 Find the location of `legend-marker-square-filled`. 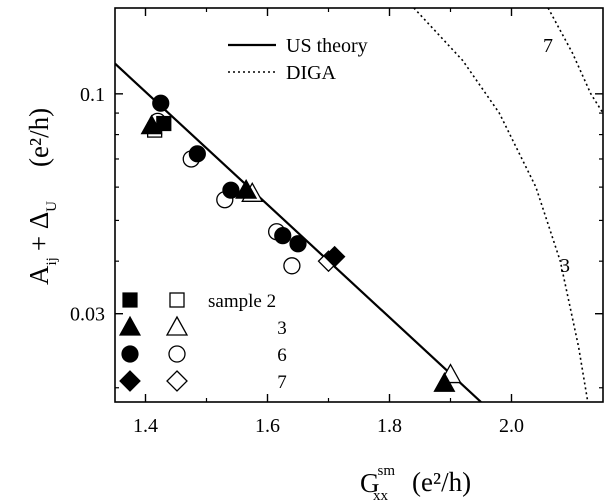

legend-marker-square-filled is located at coordinates (130, 300).